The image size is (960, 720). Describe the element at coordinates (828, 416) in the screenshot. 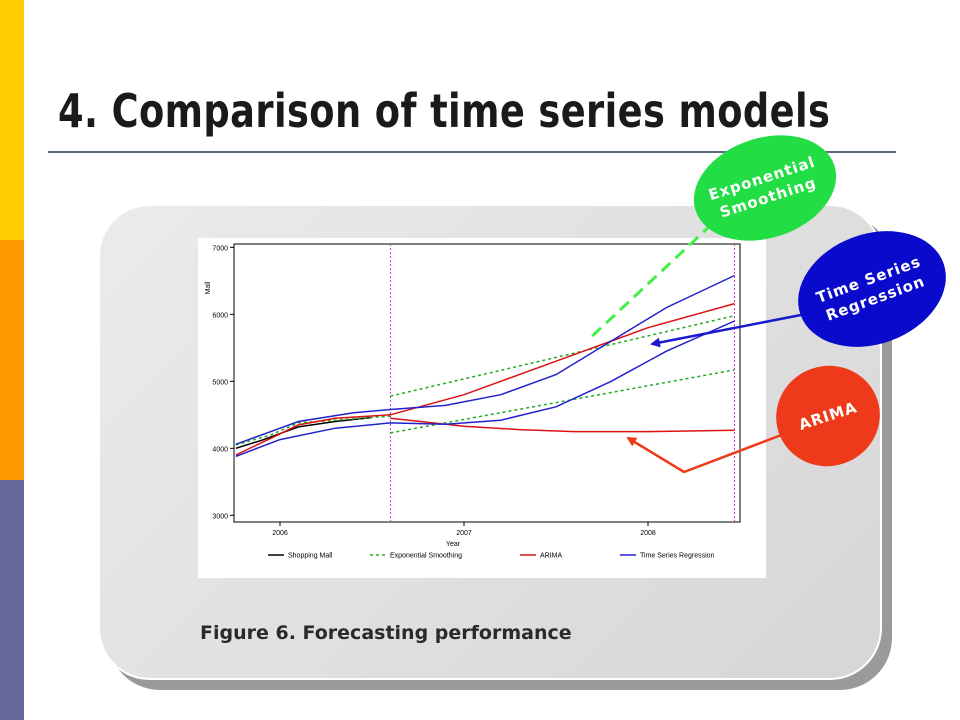

I see `arima-callout-label: ARIMA` at that location.